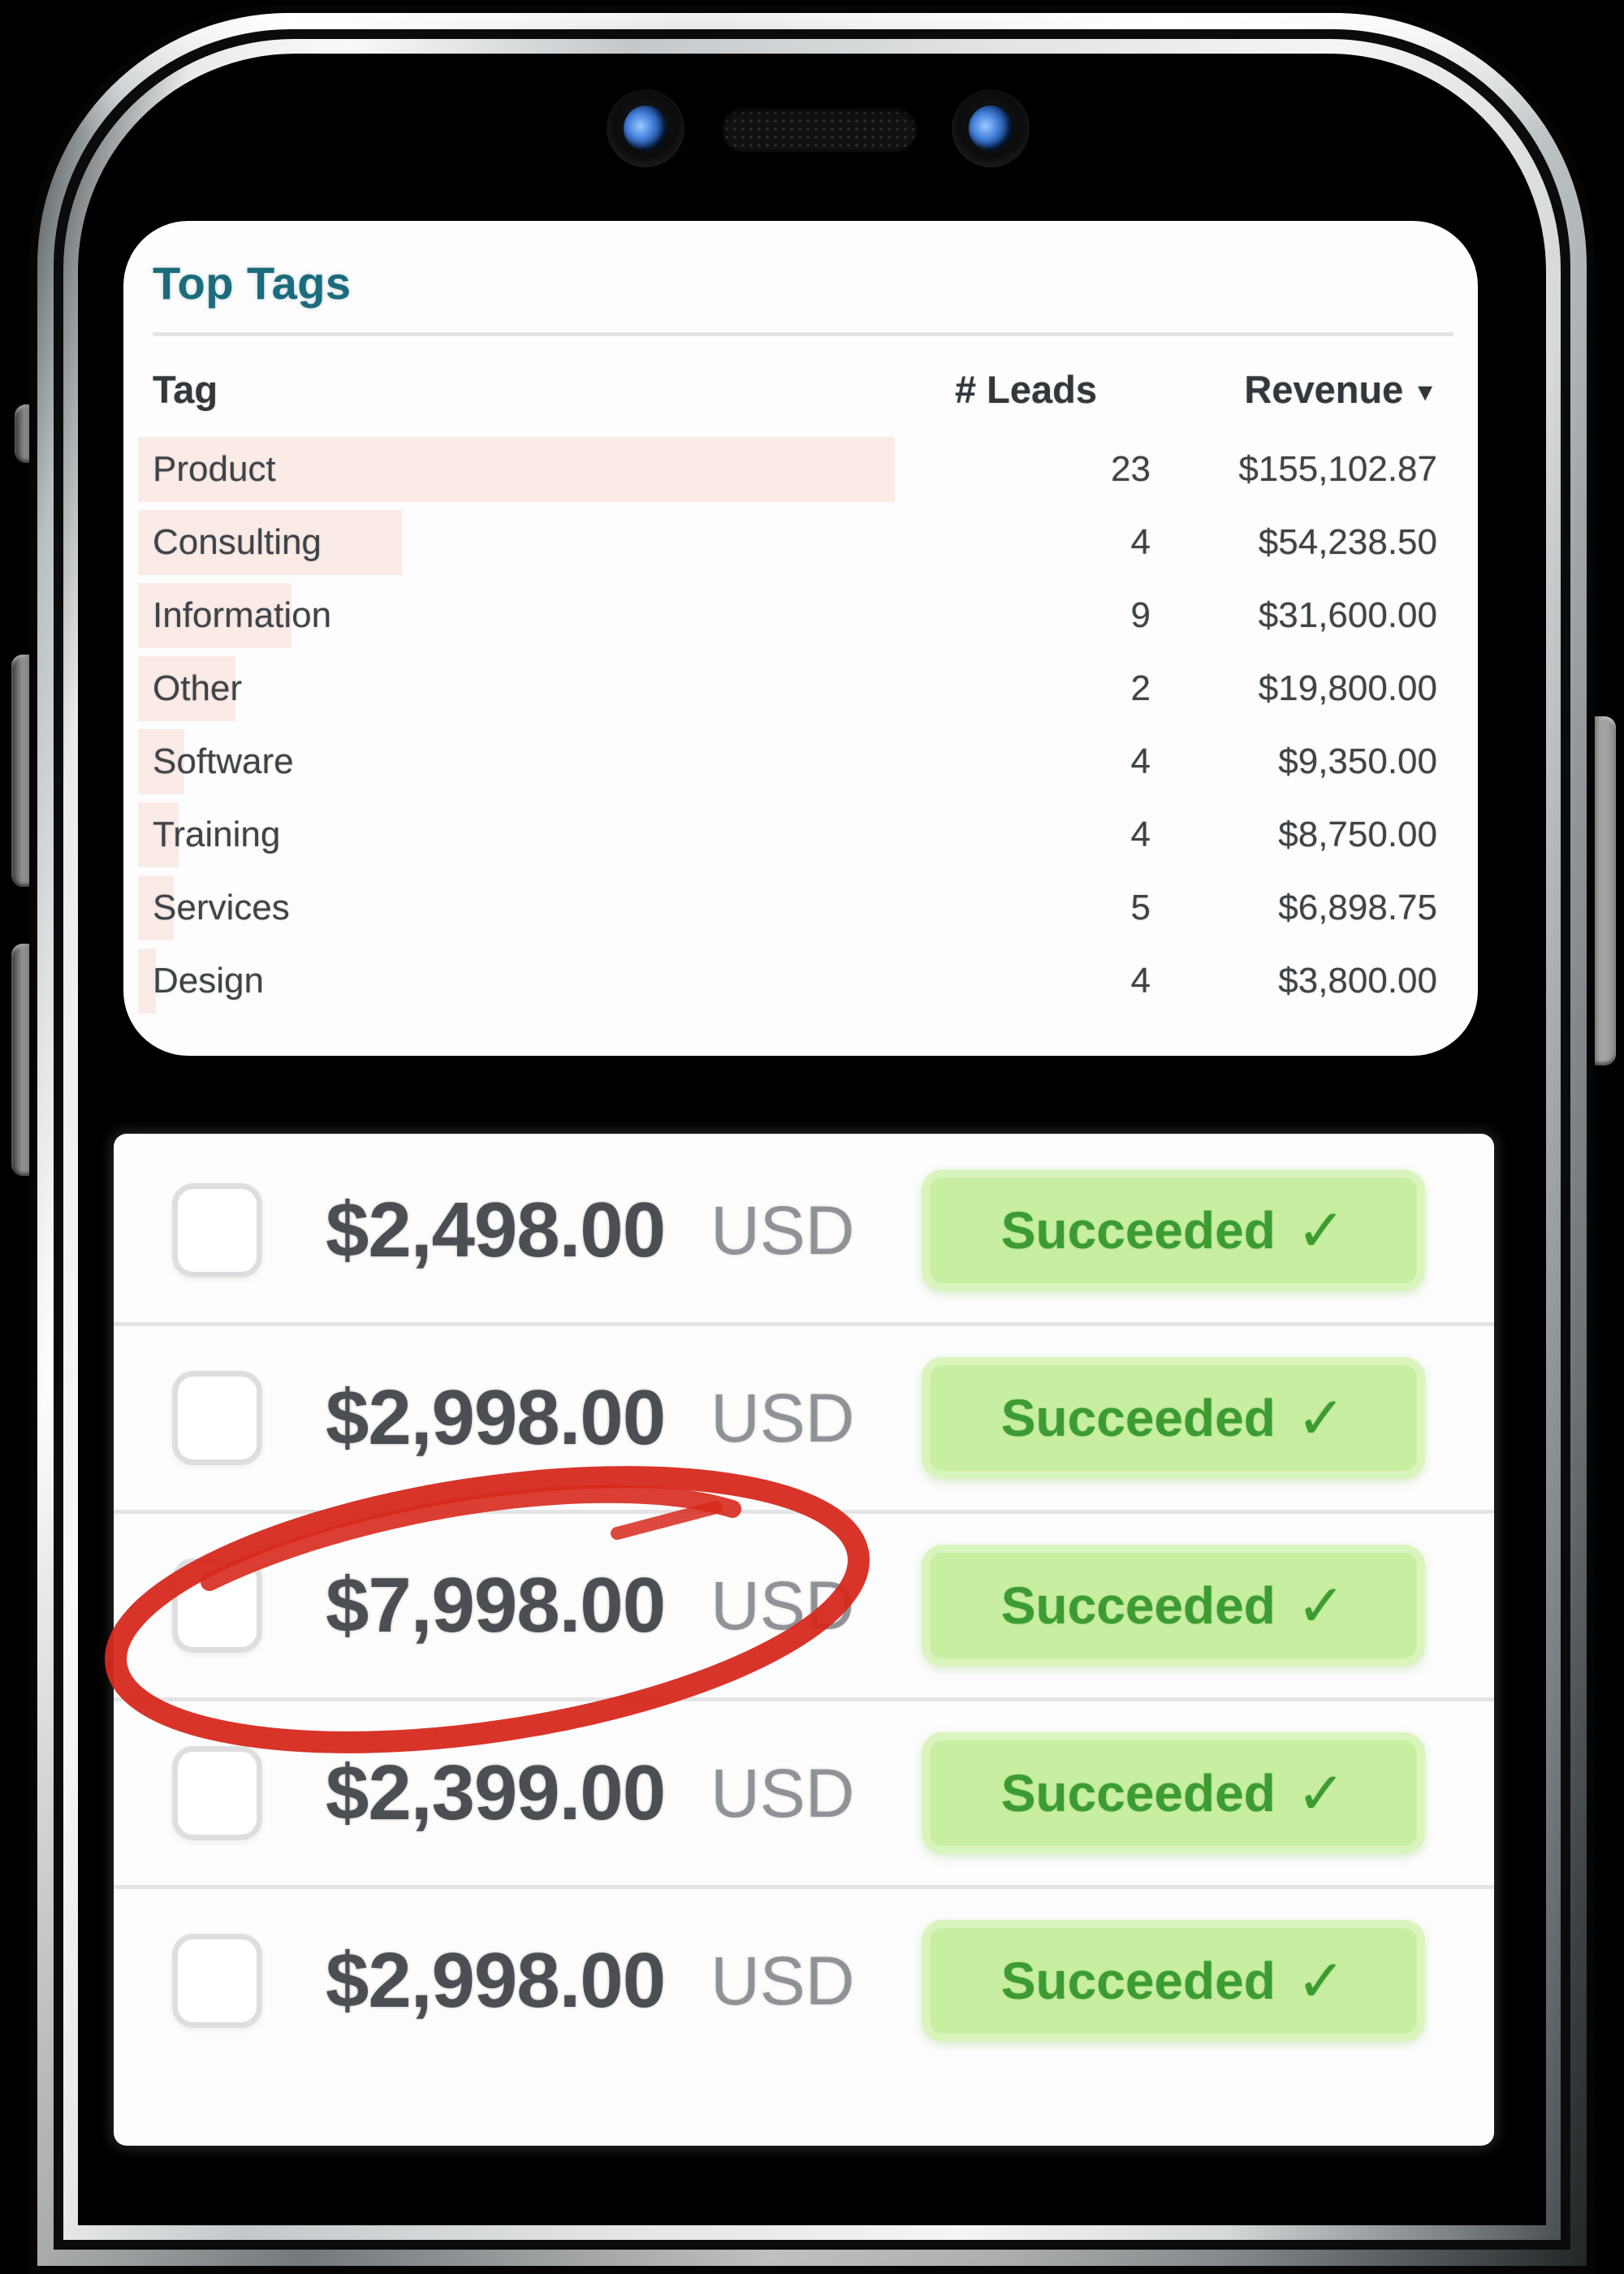 The width and height of the screenshot is (1624, 2274). What do you see at coordinates (496, 1230) in the screenshot?
I see `payment-amount: $2,498.00` at bounding box center [496, 1230].